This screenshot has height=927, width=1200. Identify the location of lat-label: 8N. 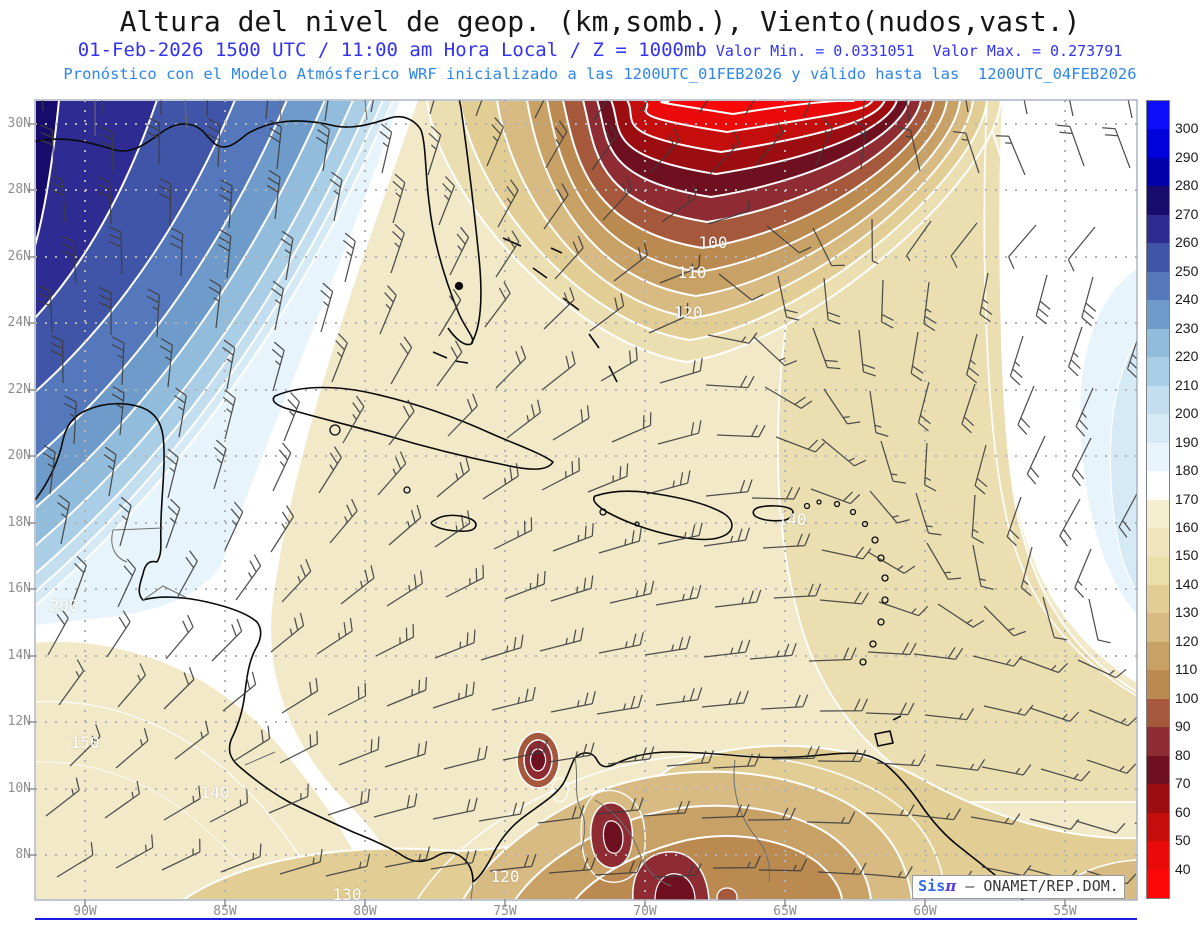
(23, 854).